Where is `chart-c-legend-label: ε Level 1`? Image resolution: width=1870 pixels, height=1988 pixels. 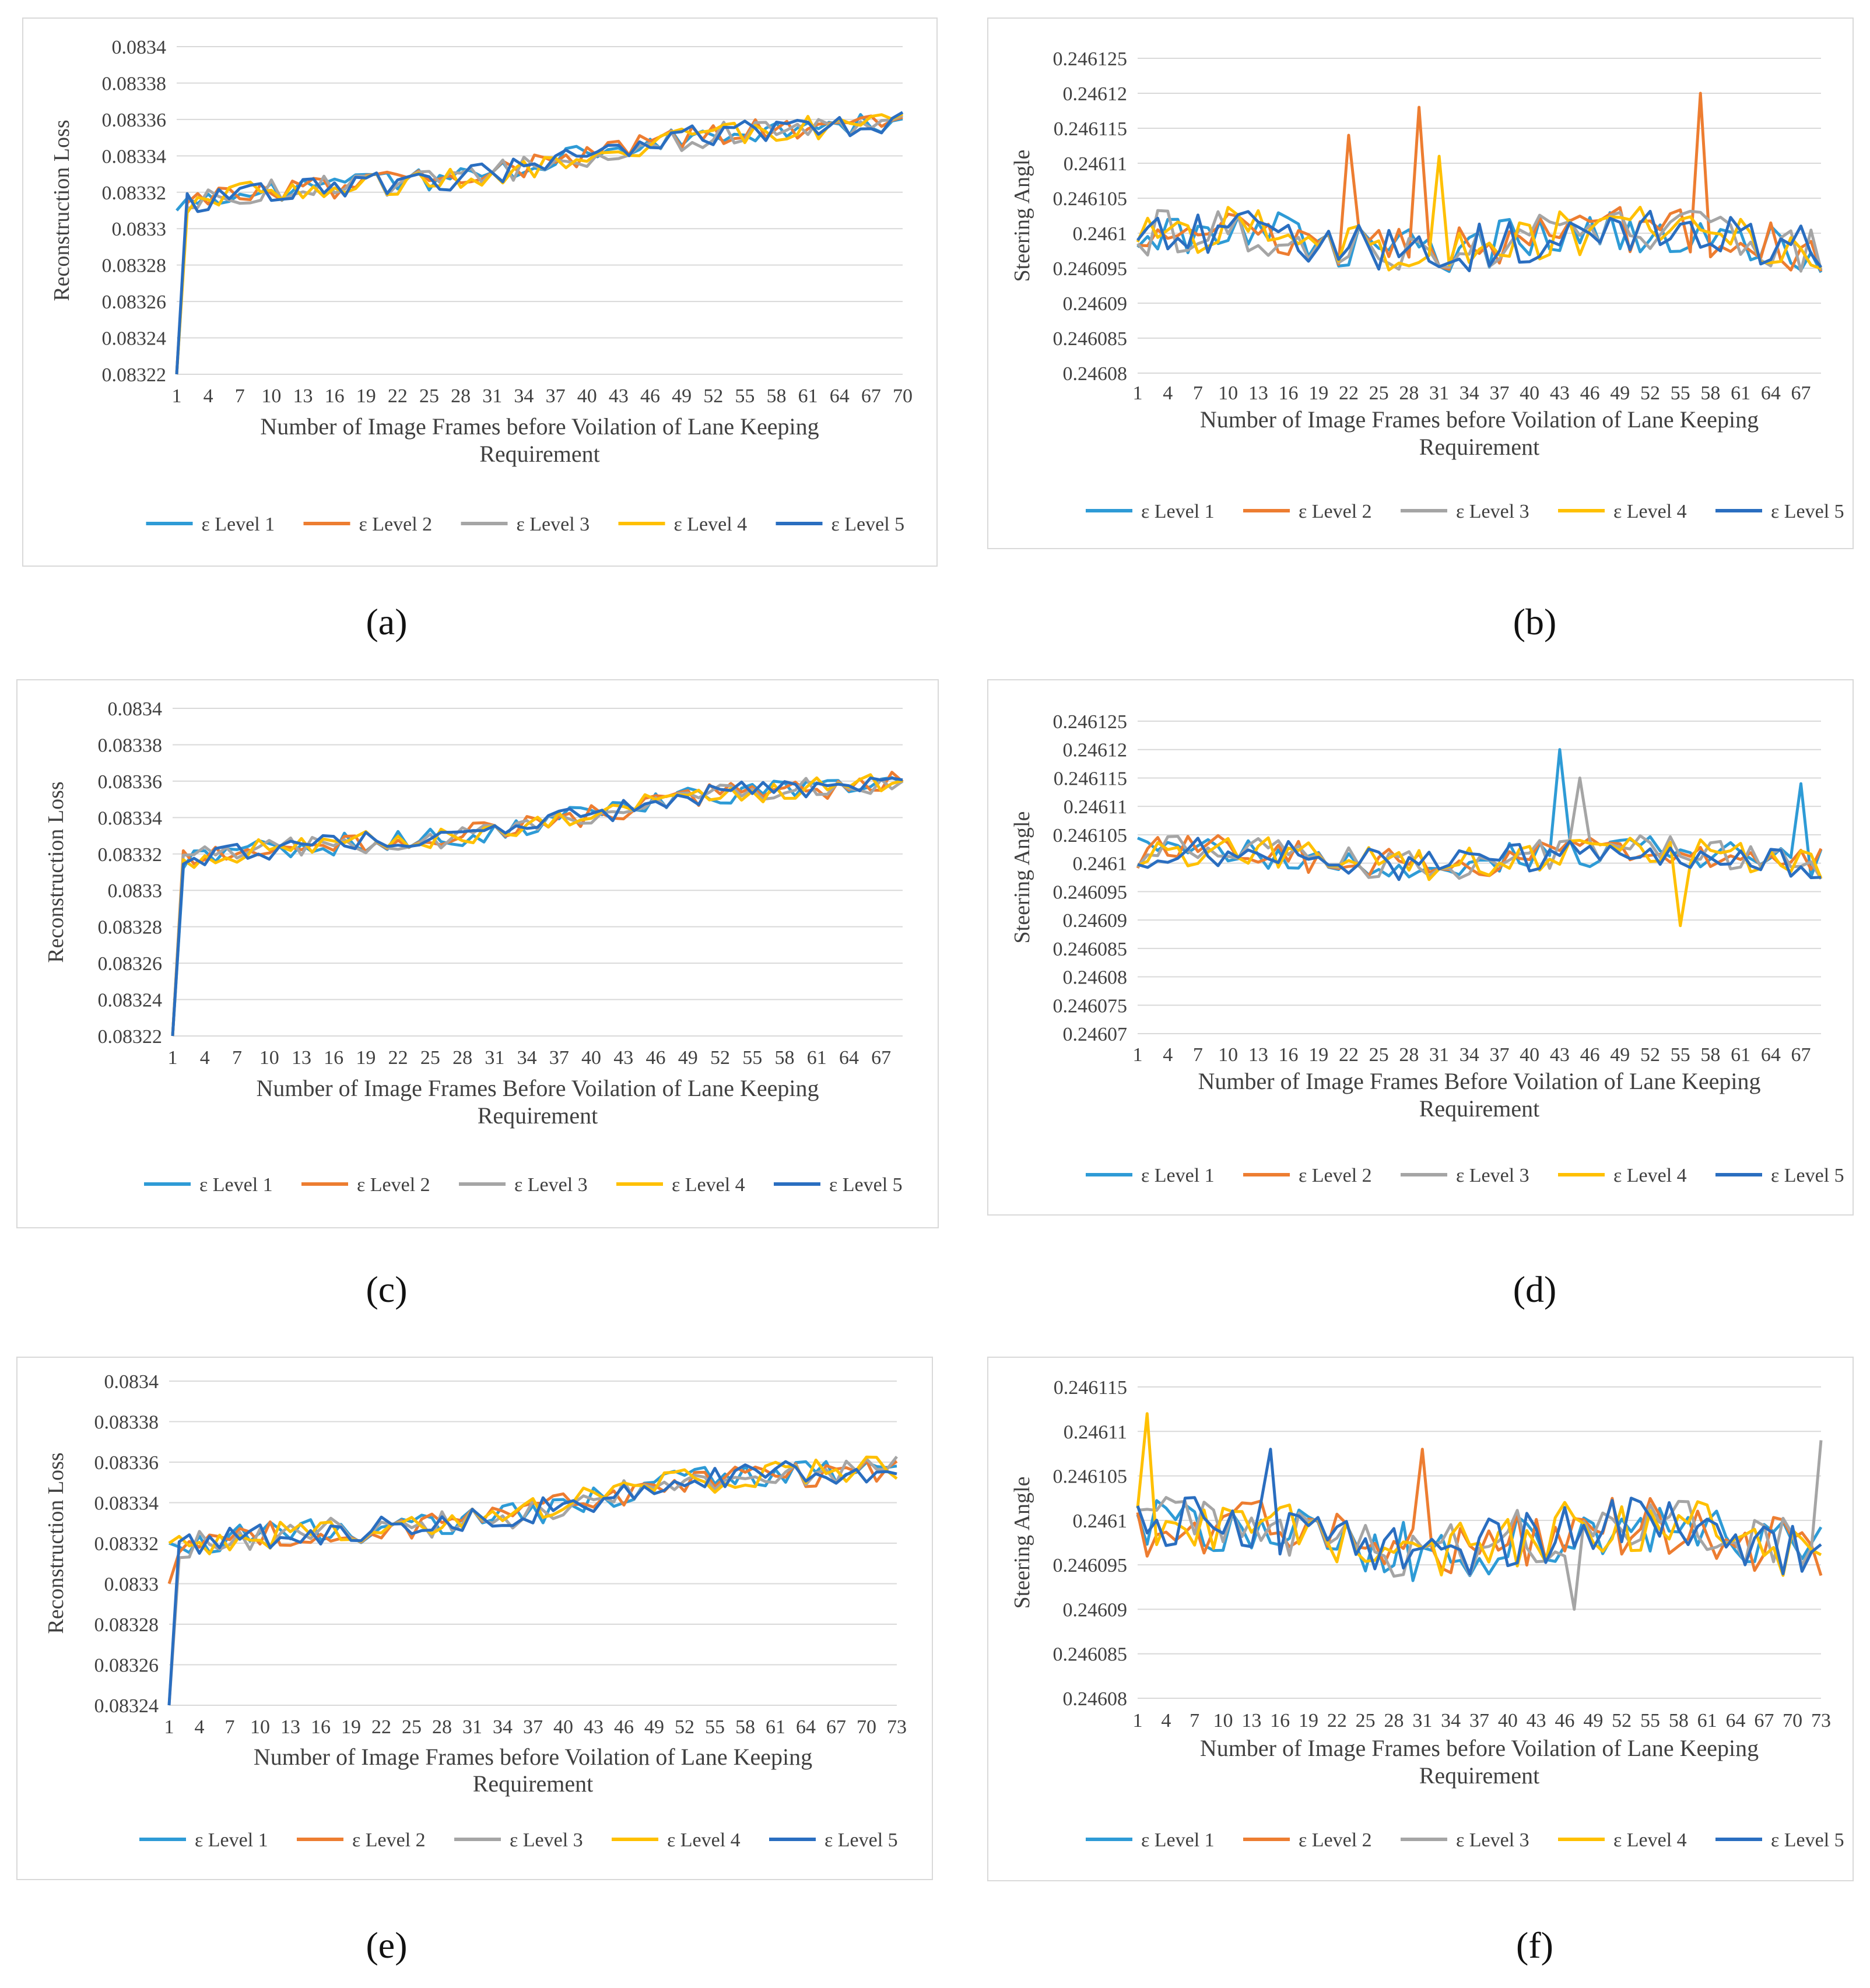 chart-c-legend-label: ε Level 1 is located at coordinates (236, 1185).